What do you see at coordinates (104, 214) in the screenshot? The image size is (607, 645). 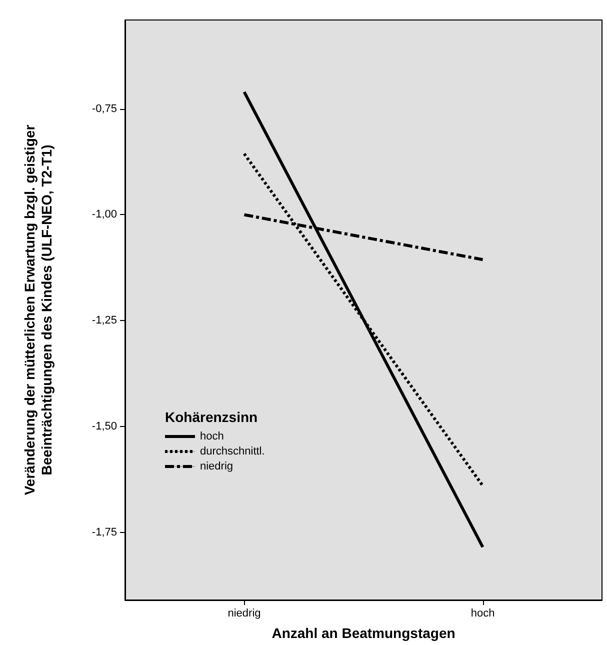 I see `y-tick-label: -1,00` at bounding box center [104, 214].